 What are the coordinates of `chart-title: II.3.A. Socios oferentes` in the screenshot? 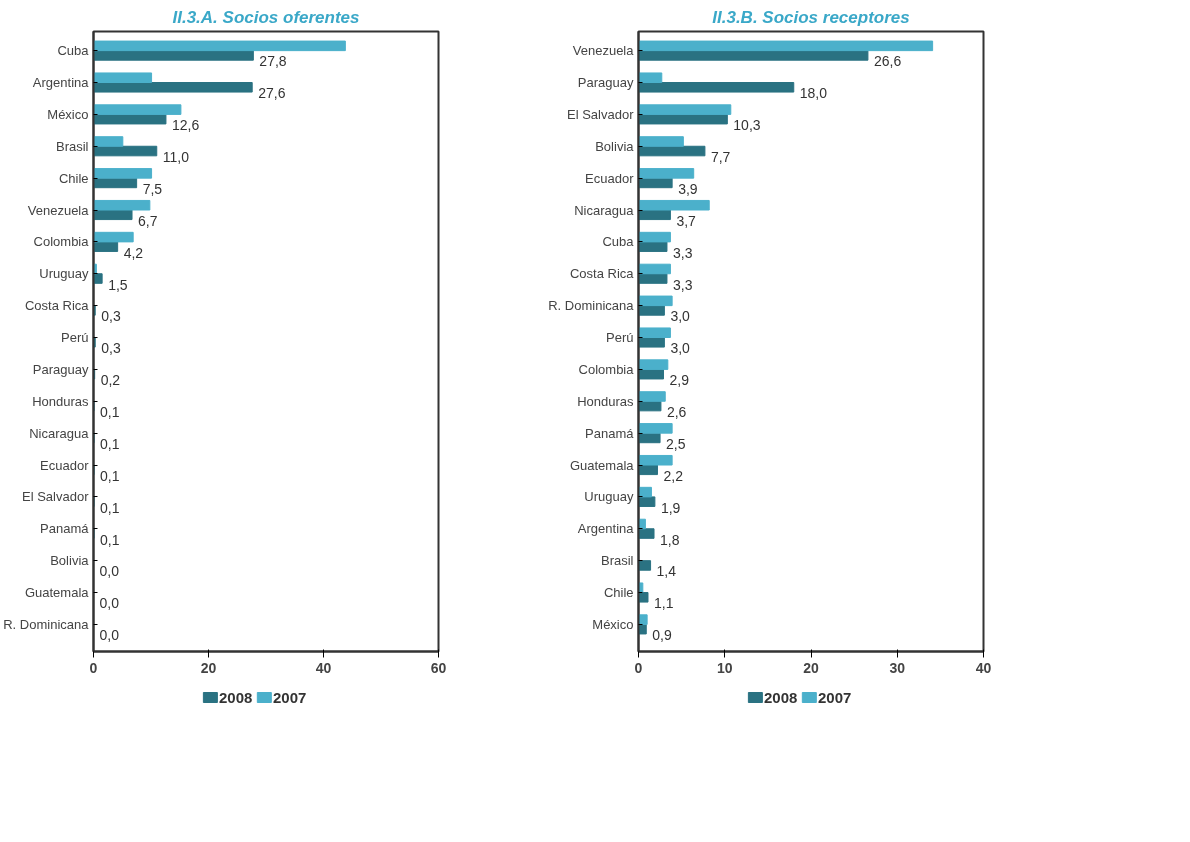 It's located at (266, 17).